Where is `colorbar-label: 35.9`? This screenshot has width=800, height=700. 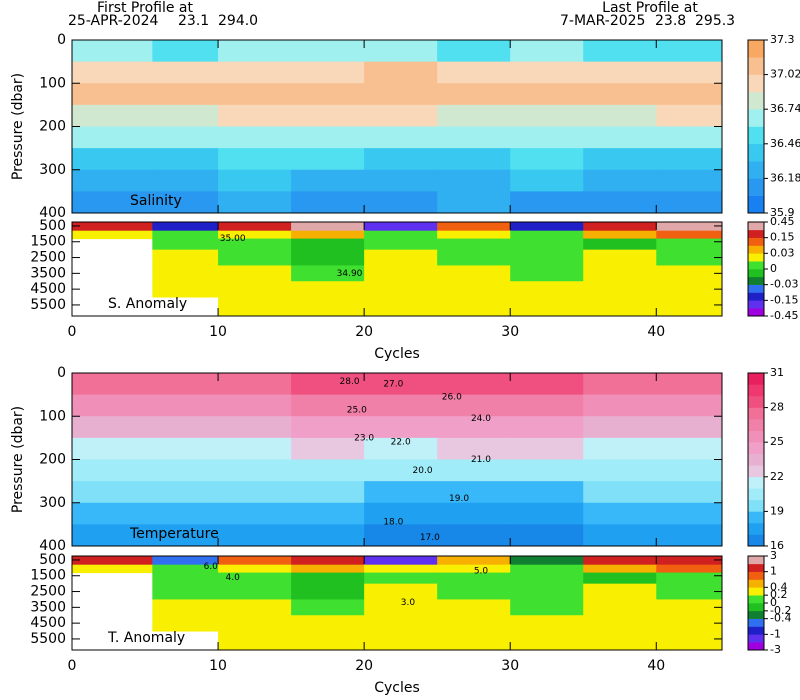
colorbar-label: 35.9 is located at coordinates (782, 212).